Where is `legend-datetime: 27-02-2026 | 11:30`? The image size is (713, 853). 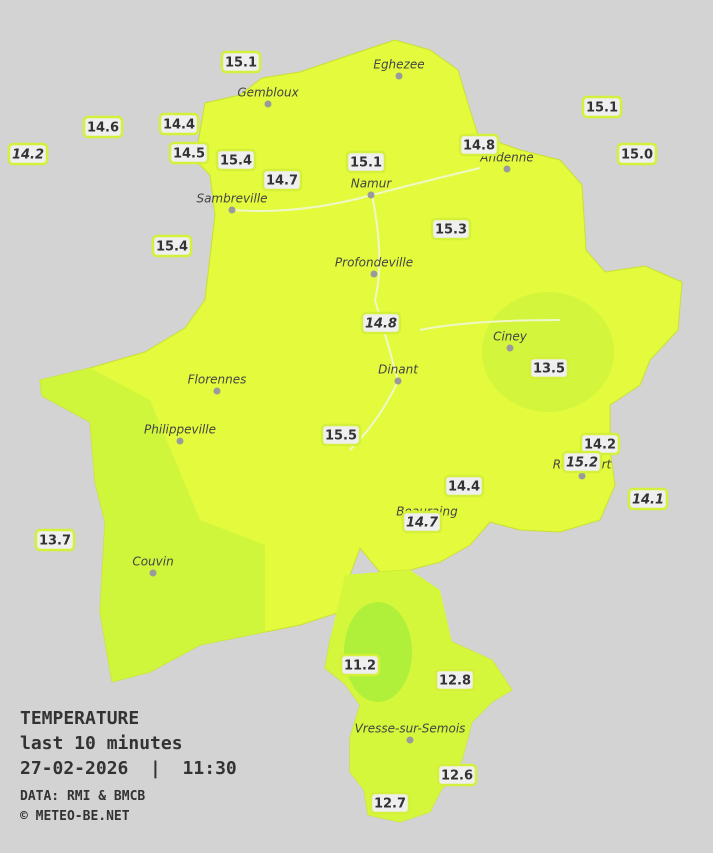
legend-datetime: 27-02-2026 | 11:30 is located at coordinates (128, 768).